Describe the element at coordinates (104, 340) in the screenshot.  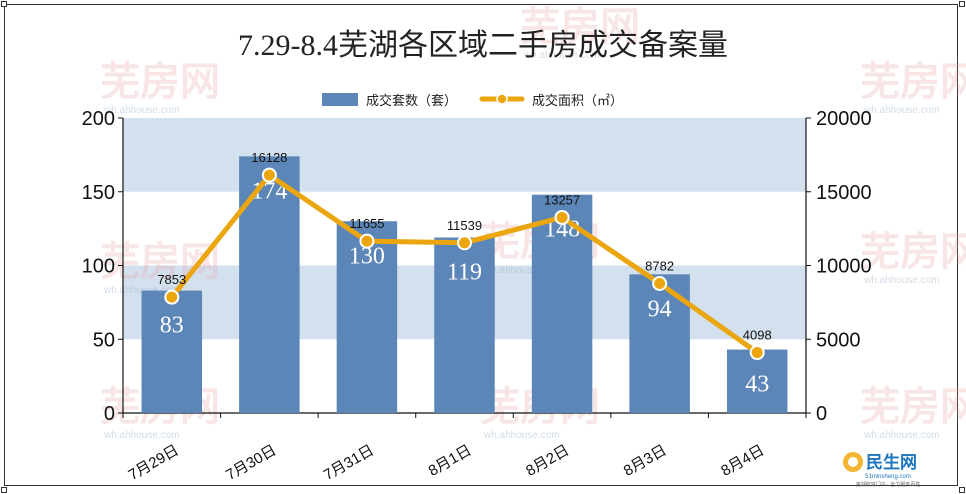
I see `y-left-tick-label: 50` at that location.